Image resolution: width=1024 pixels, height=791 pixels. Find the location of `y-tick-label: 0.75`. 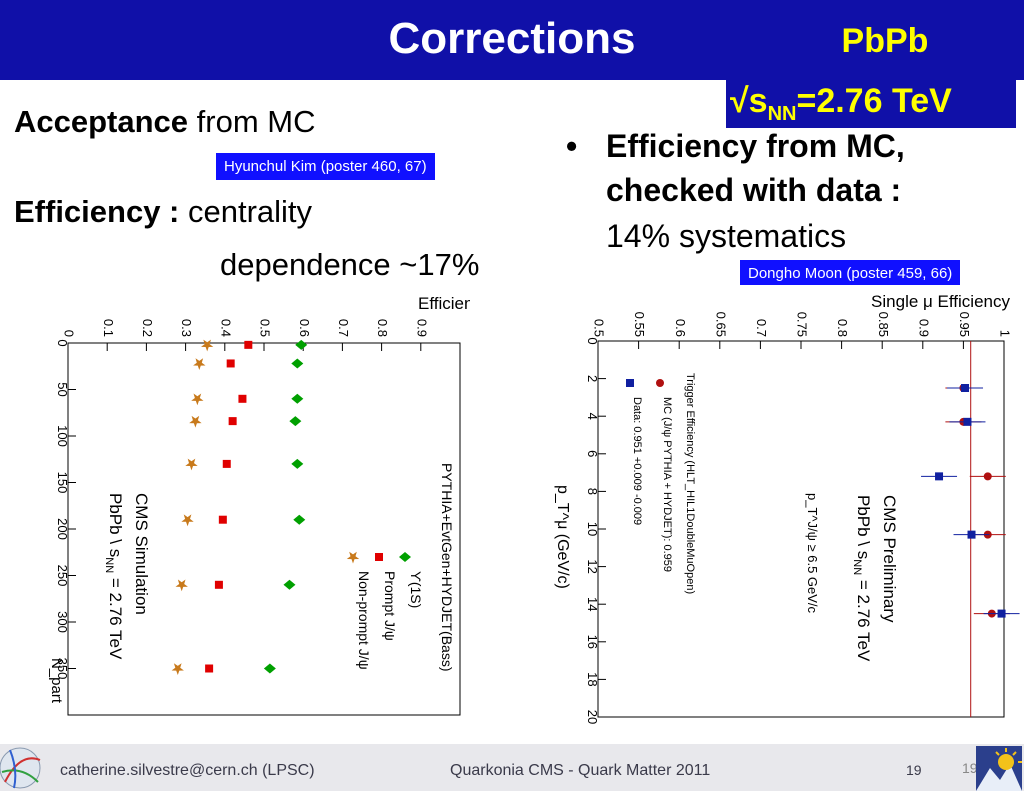

y-tick-label: 0.75 is located at coordinates (802, 324).